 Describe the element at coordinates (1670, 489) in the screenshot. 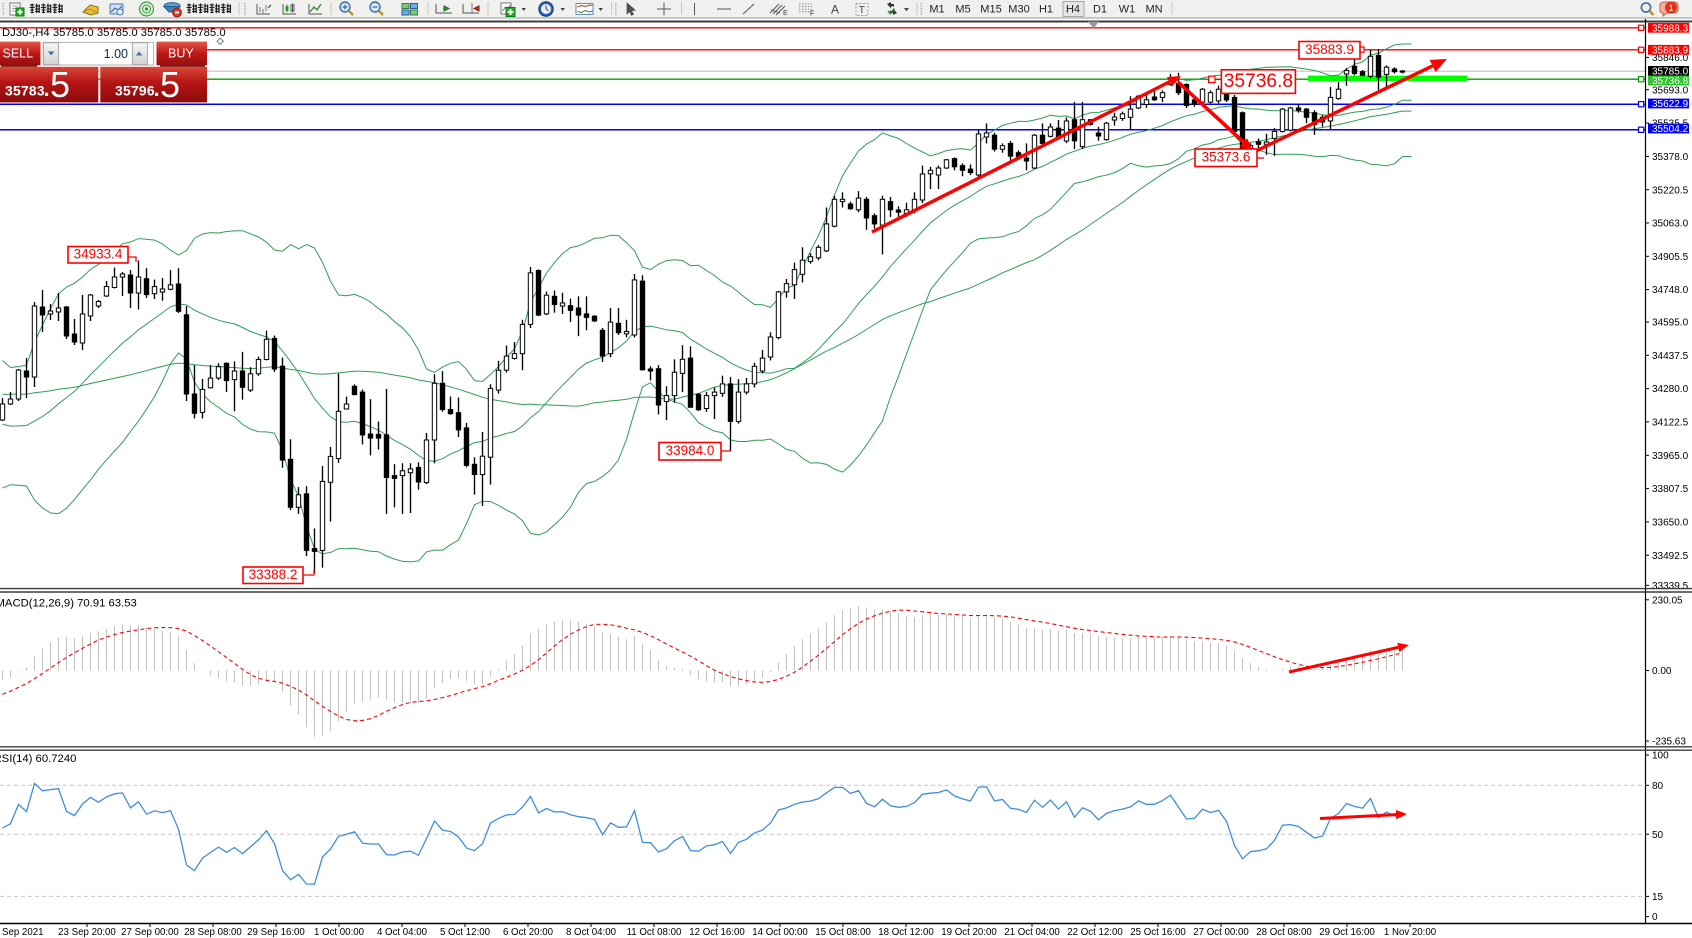

I see `svg-text: 33807.5` at that location.